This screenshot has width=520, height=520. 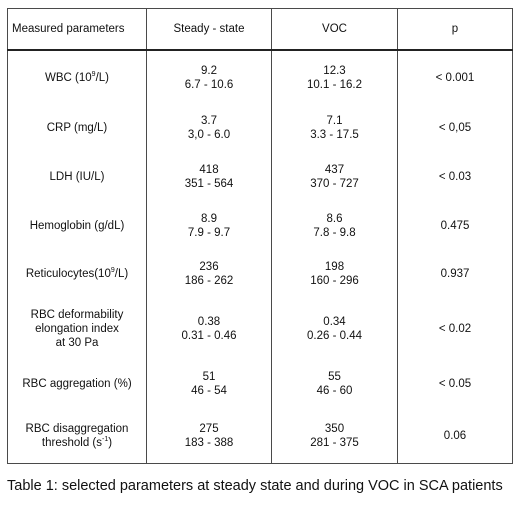 What do you see at coordinates (455, 177) in the screenshot?
I see `p-value-cell: < 0.03` at bounding box center [455, 177].